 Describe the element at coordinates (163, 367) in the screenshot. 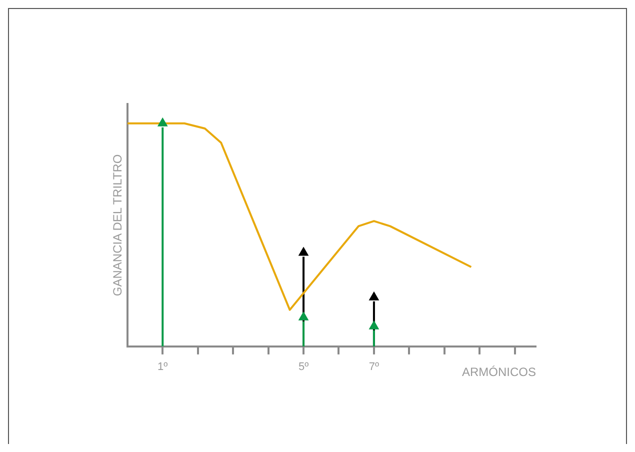

I see `x-tick-label: 1º` at that location.